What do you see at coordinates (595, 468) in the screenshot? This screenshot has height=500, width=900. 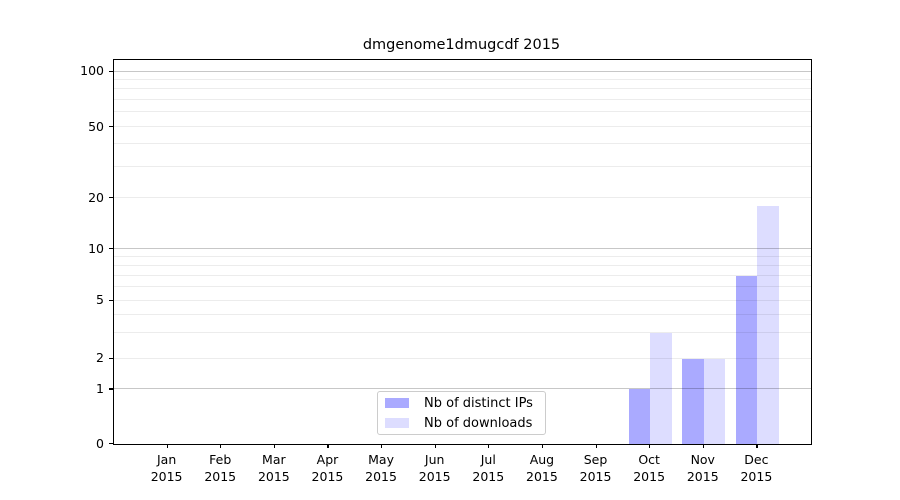 I see `x-tick-label-sep: Sep 2015` at bounding box center [595, 468].